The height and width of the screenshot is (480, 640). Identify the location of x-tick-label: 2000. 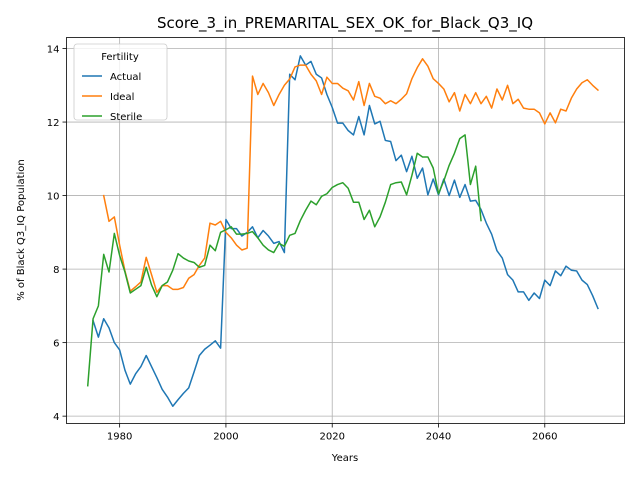
(225, 437).